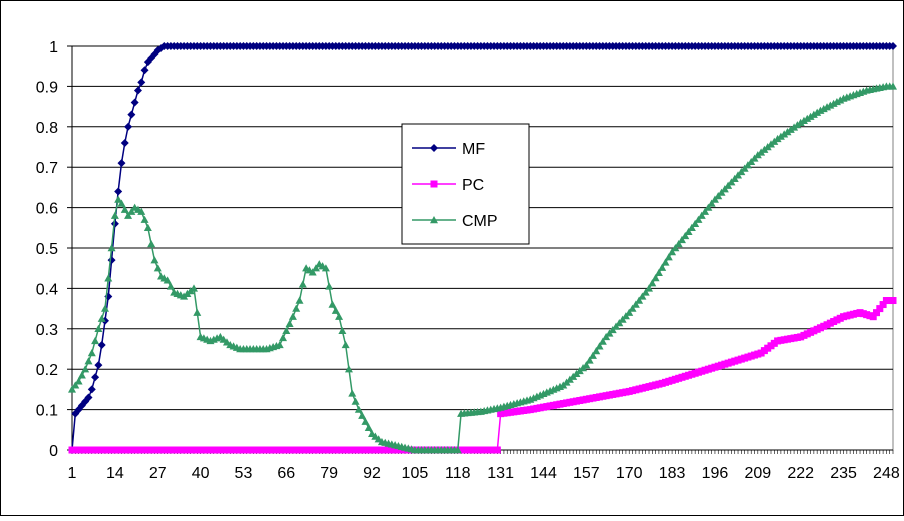  Describe the element at coordinates (47, 168) in the screenshot. I see `y-tick-label: 0.7` at that location.